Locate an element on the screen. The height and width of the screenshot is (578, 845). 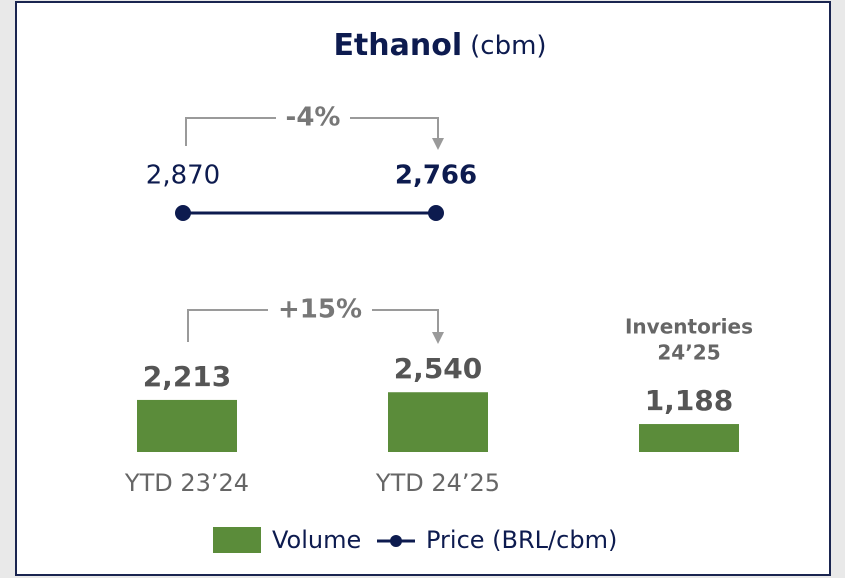
inventory-label: 24’25 is located at coordinates (688, 353).